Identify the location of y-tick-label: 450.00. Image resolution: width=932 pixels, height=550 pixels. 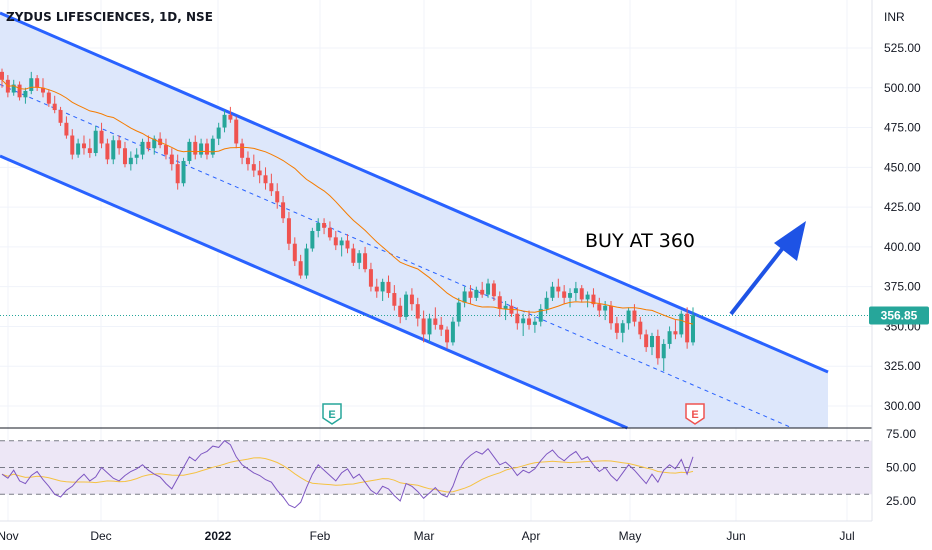
(902, 167).